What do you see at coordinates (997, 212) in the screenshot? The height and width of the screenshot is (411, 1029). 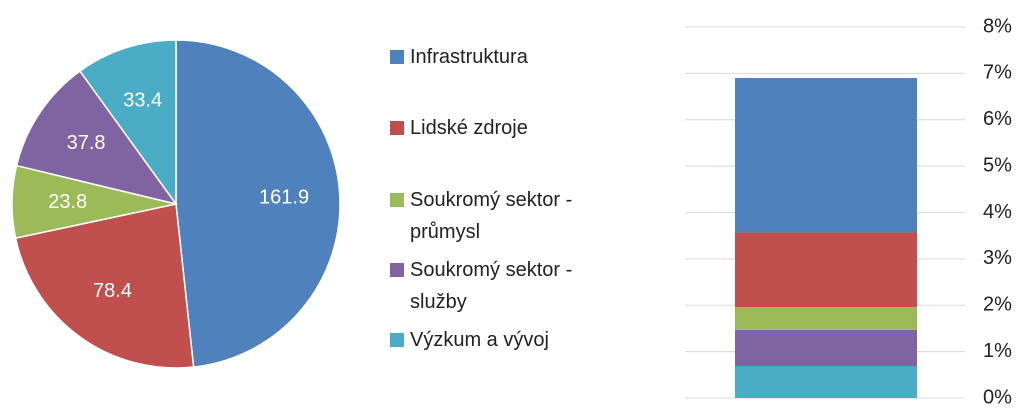 I see `y-tick-label: 4%` at bounding box center [997, 212].